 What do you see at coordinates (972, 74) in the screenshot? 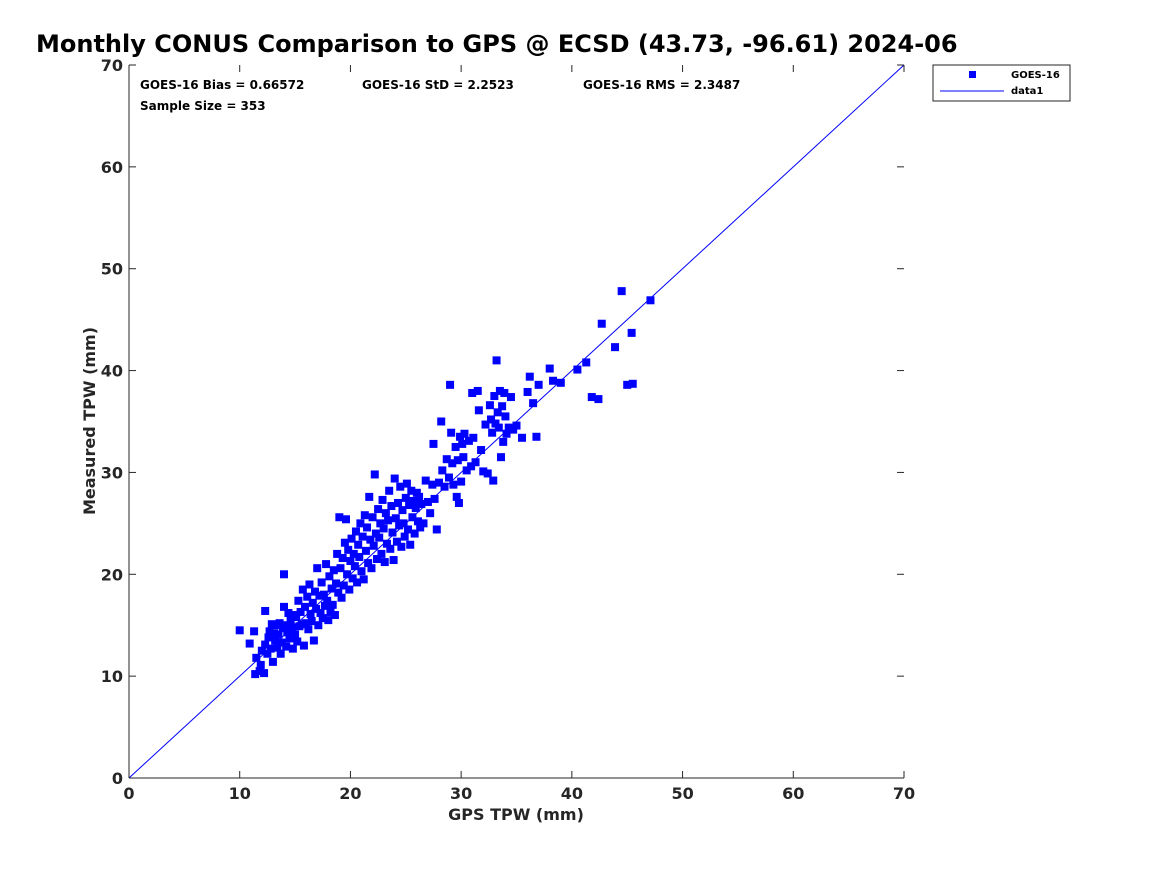
I see `legend-marker-goes16` at bounding box center [972, 74].